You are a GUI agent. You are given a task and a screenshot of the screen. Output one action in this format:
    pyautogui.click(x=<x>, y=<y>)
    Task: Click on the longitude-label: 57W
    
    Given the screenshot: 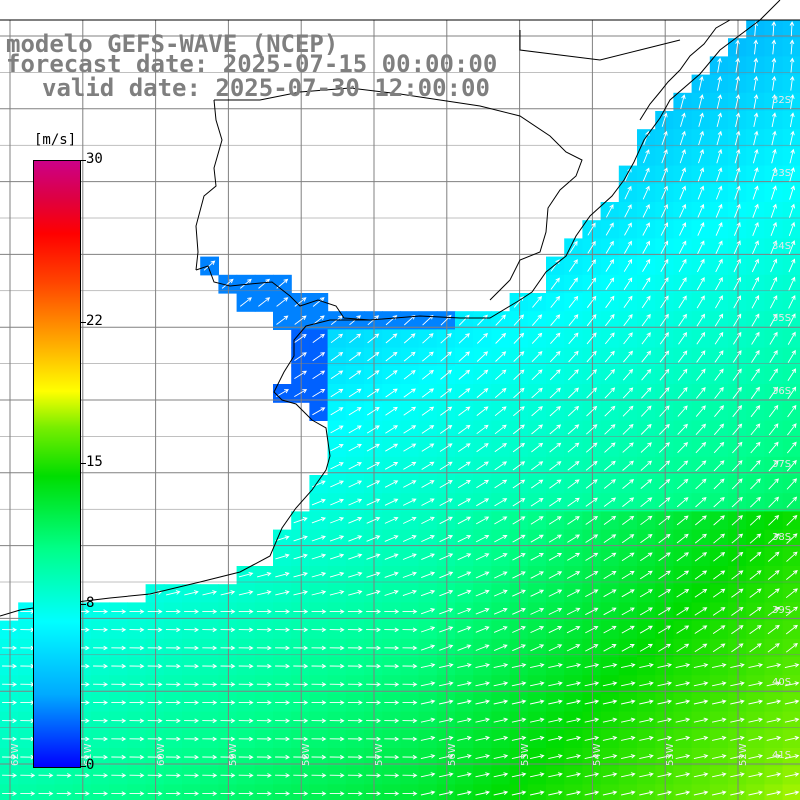 What is the action you would take?
    pyautogui.click(x=379, y=754)
    